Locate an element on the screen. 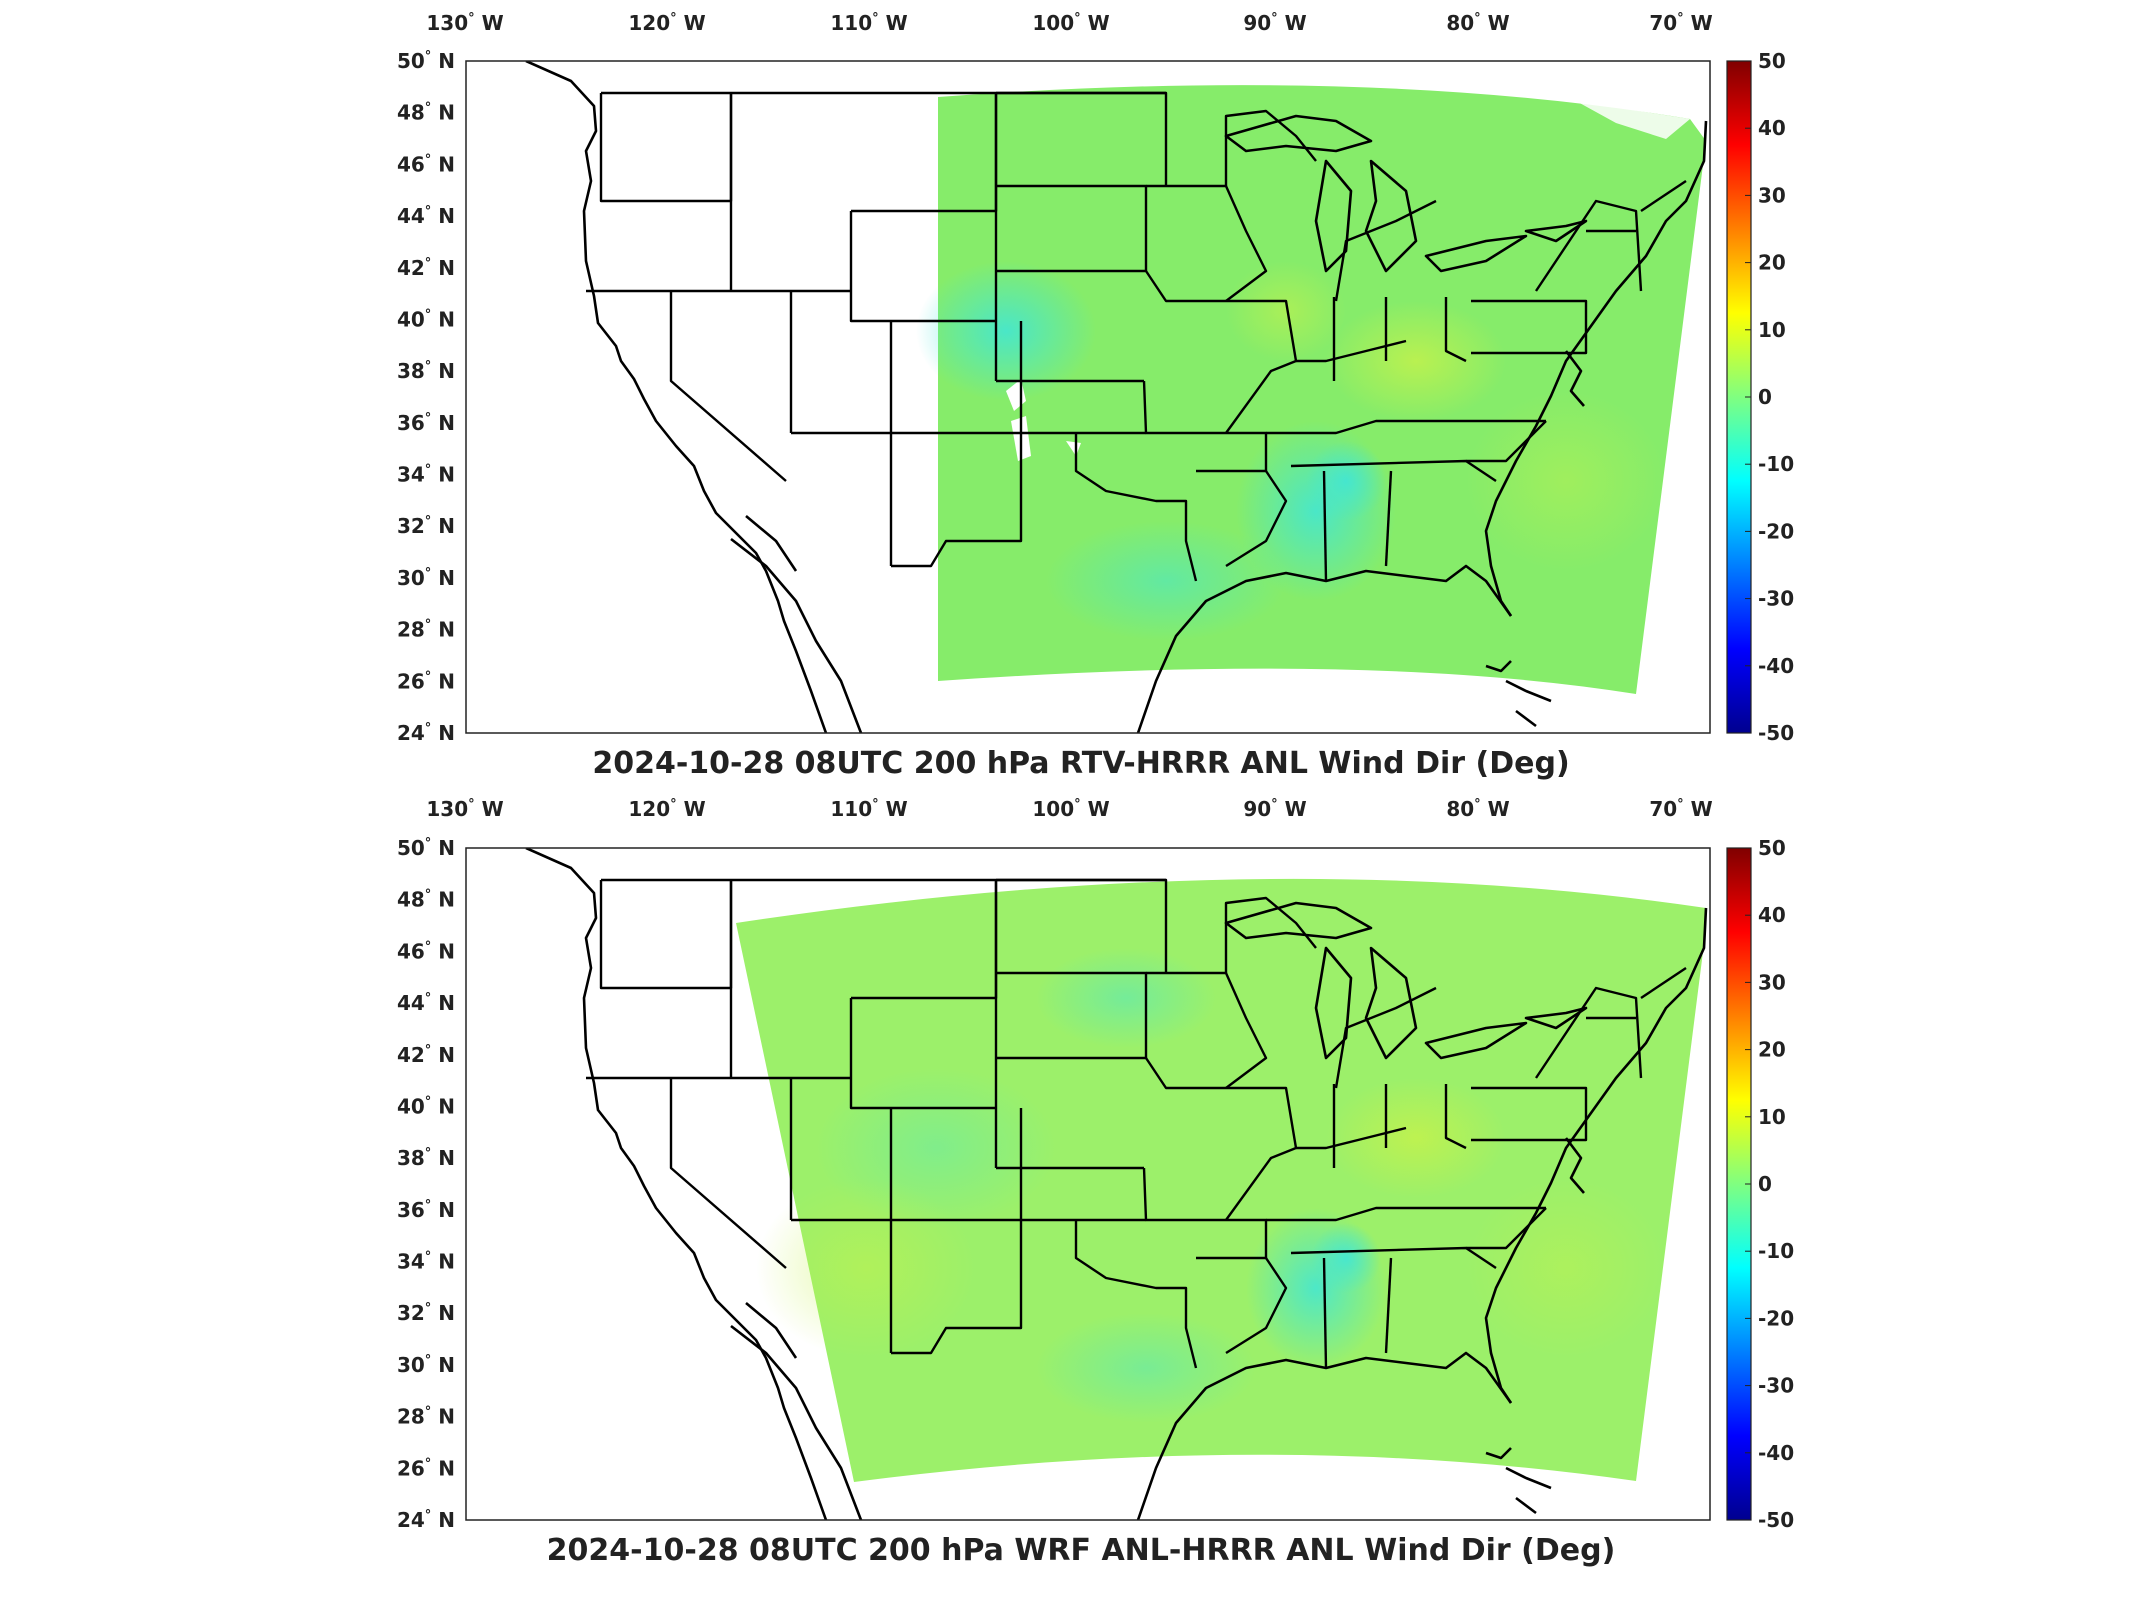 This screenshot has width=2133, height=1600. colorbar-ticks-top: 50 40 30 20 10 0 -10 -20 -30 -40 -50 is located at coordinates (1769, 397).